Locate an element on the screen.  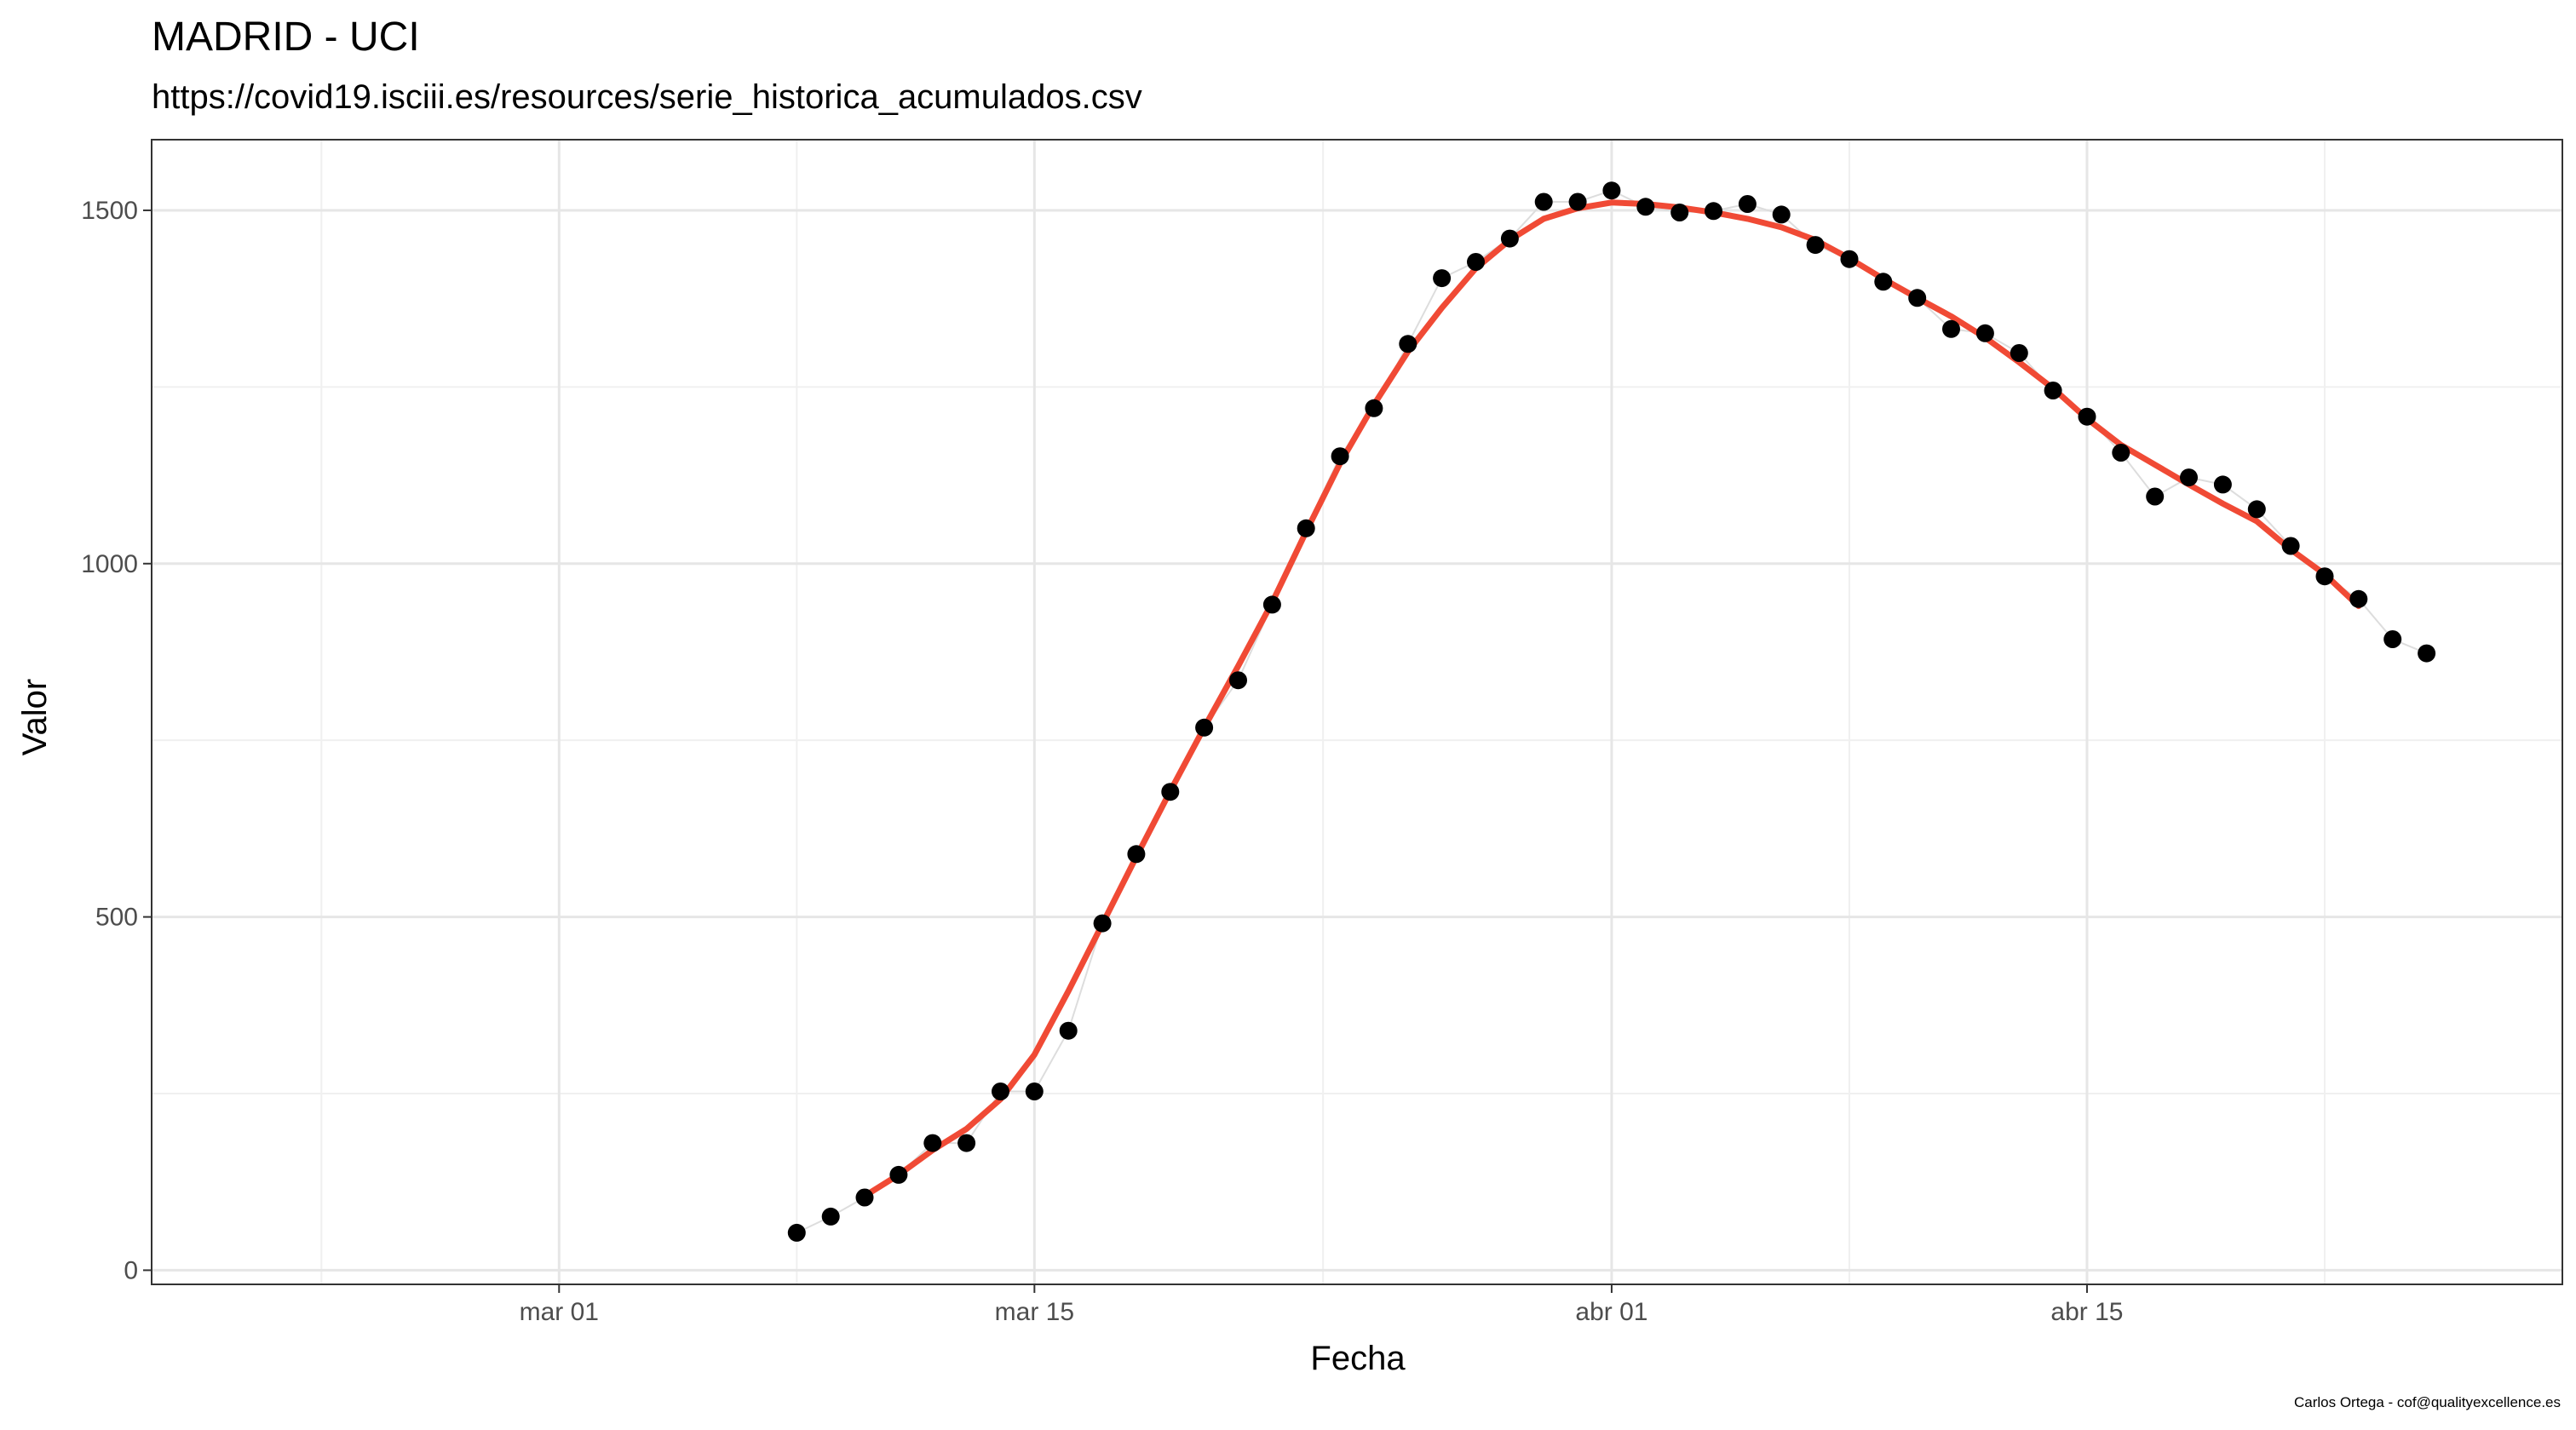
y-tick-label: 0 is located at coordinates (131, 1270).